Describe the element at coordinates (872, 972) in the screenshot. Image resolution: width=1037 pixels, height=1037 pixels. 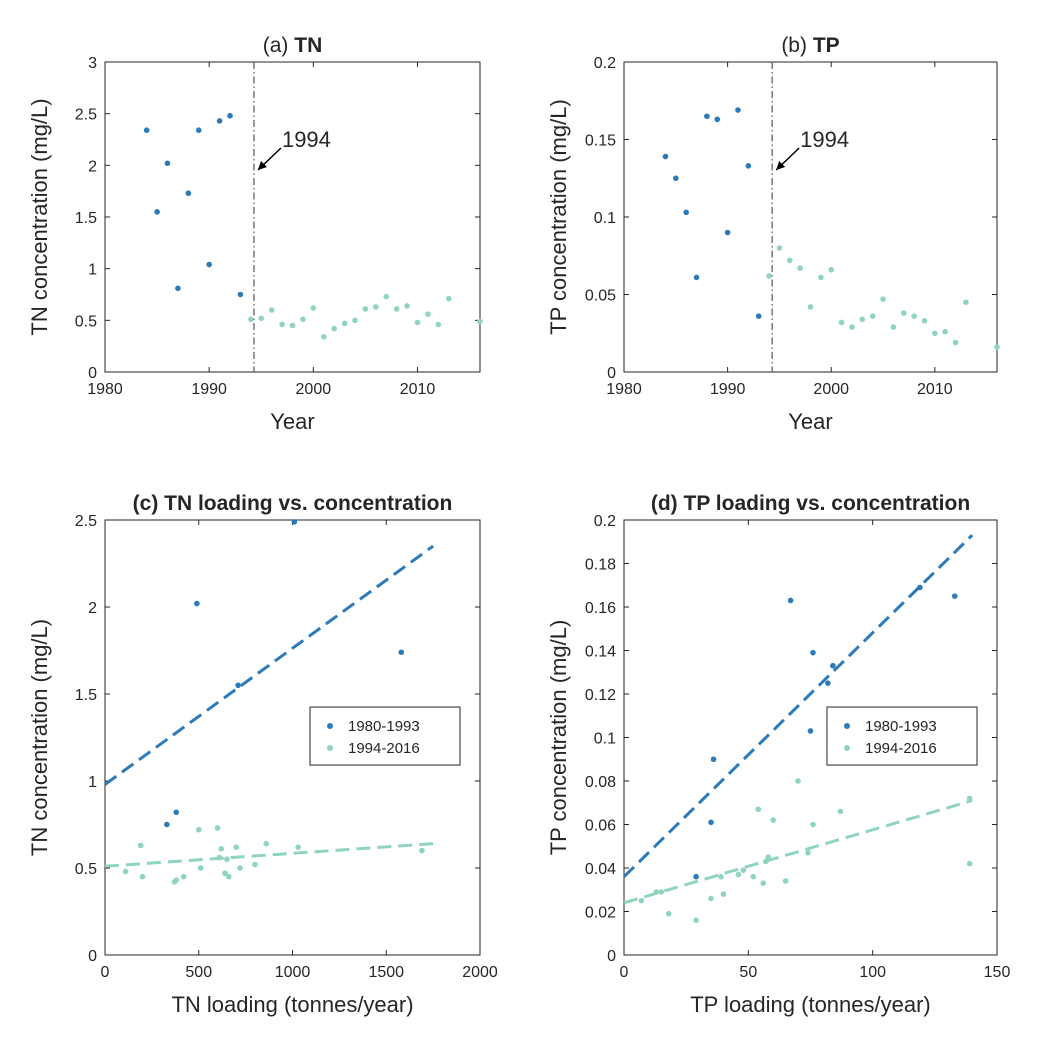
I see `x-tick-label: 100` at that location.